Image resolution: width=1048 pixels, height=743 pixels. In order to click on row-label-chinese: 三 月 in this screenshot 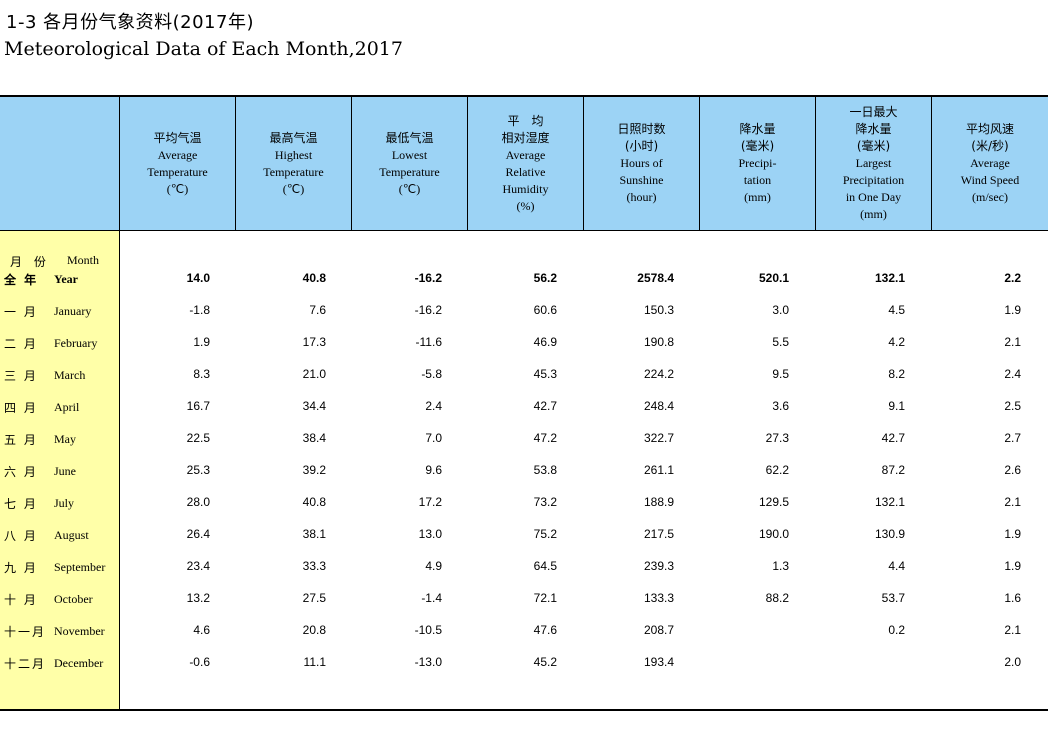, I will do `click(21, 376)`.